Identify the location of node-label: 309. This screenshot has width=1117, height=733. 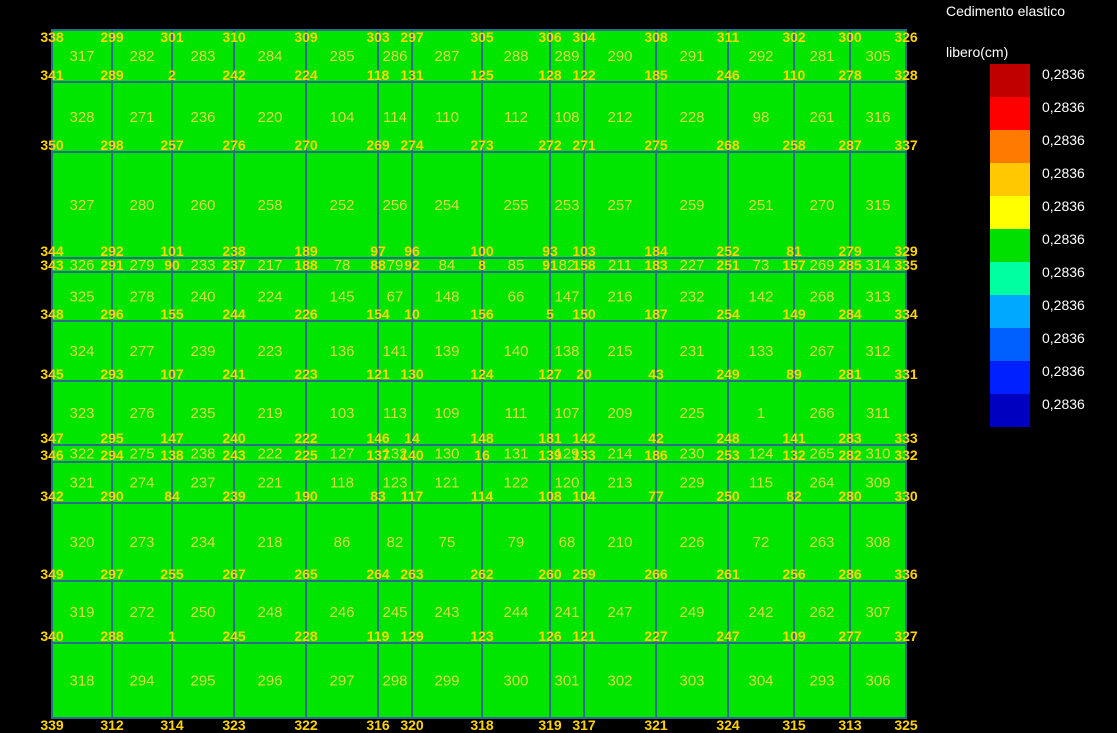
(306, 37).